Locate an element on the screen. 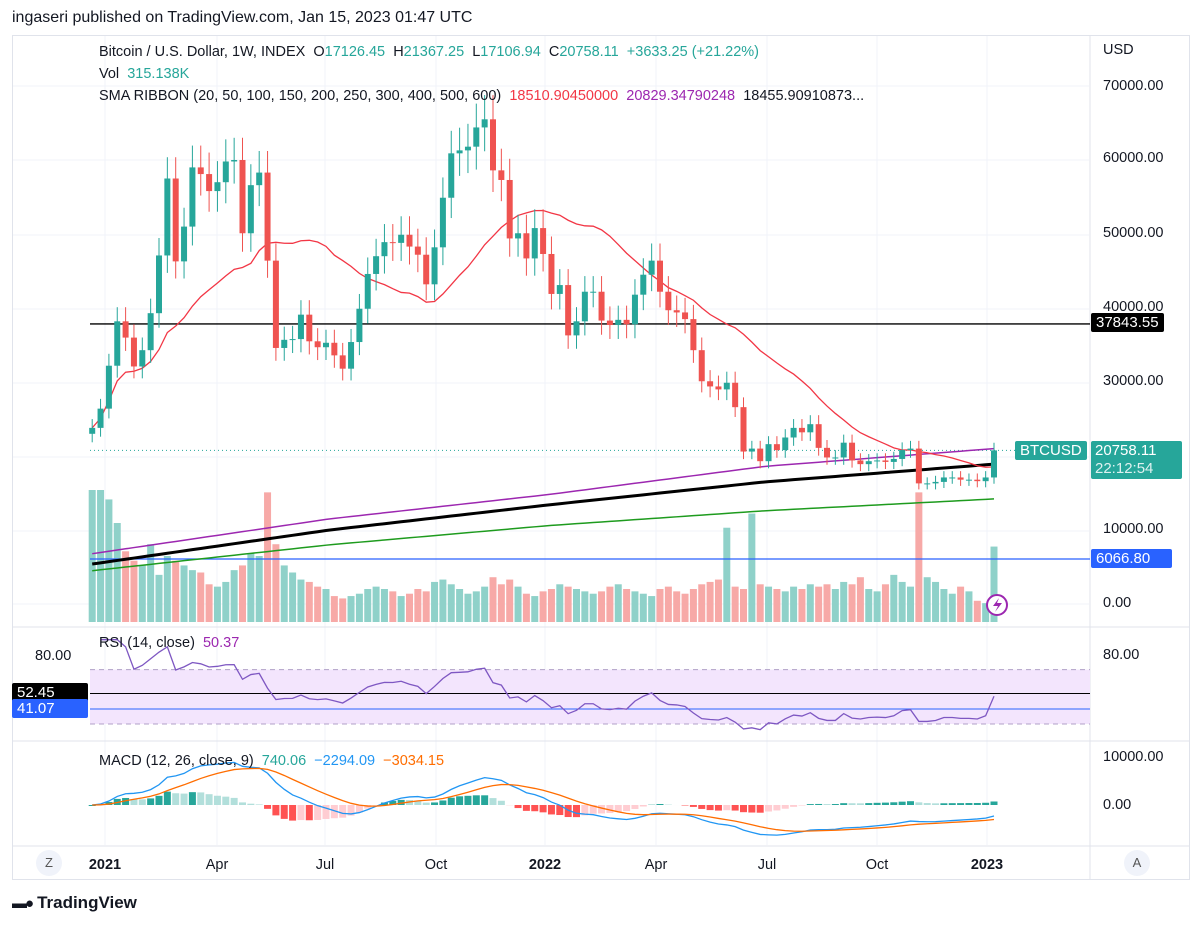 The height and width of the screenshot is (925, 1200). open-label: O is located at coordinates (319, 52).